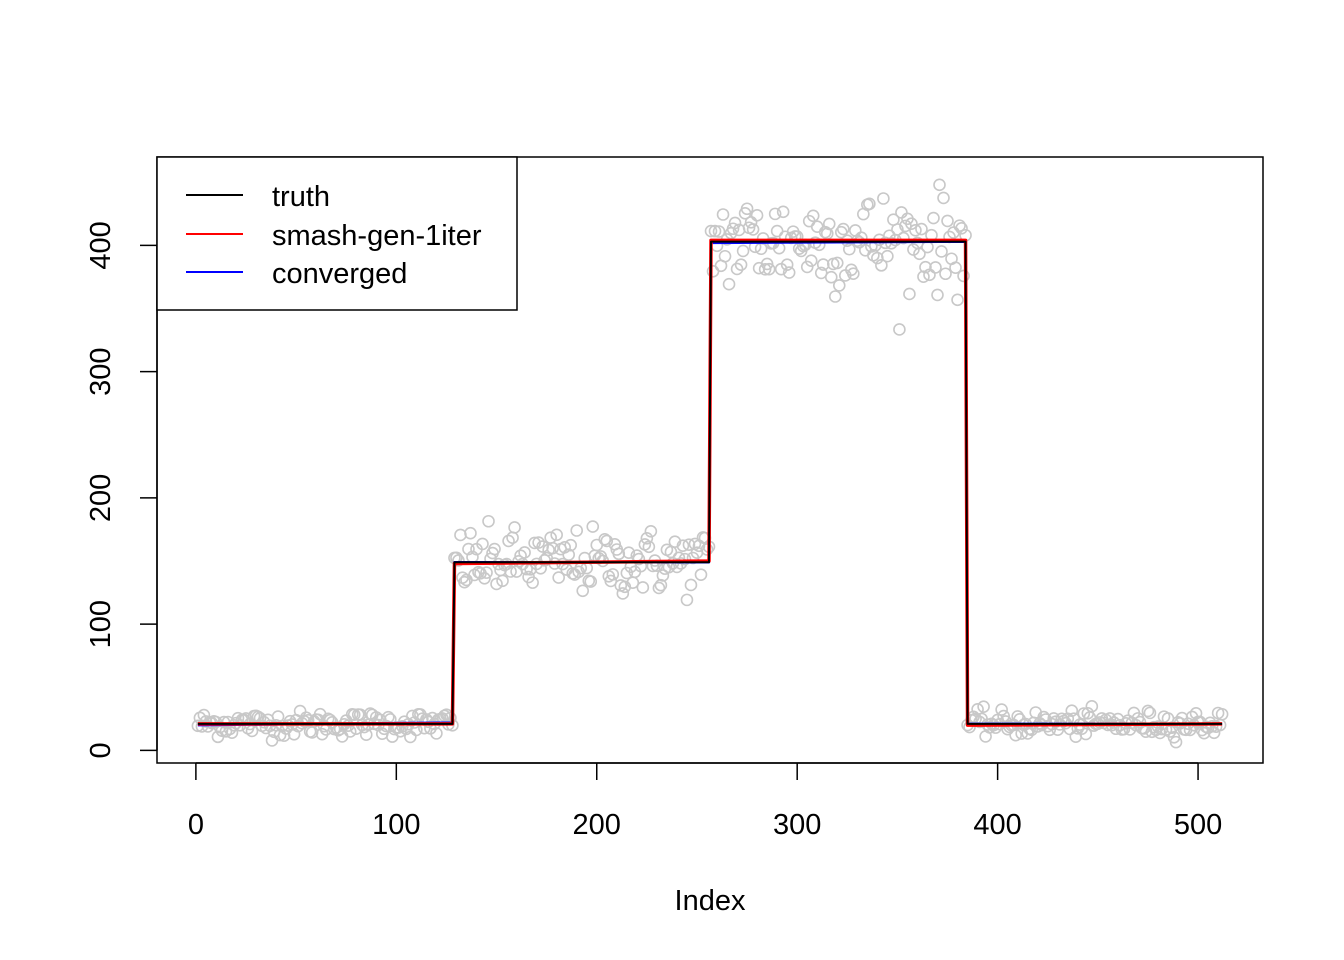 This screenshot has height=960, width=1344. Describe the element at coordinates (101, 498) in the screenshot. I see `y-tick-label: 200` at that location.